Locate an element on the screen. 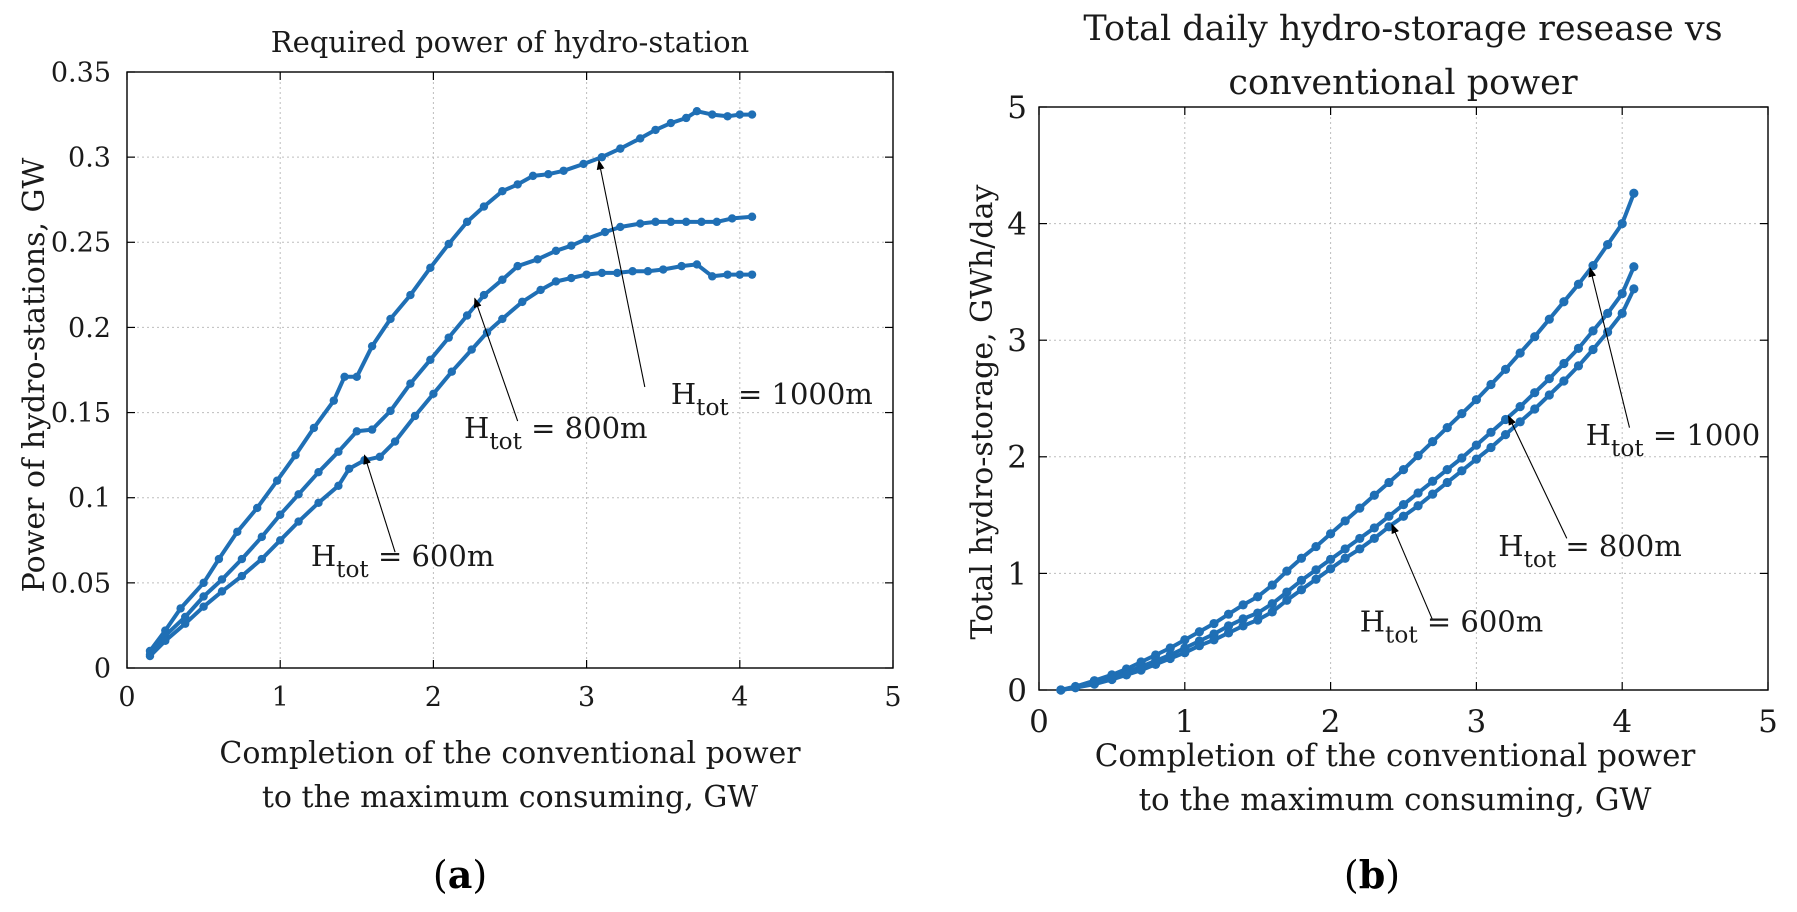 This screenshot has width=1797, height=912. chart-b-xtick-label: 5 is located at coordinates (1768, 722).